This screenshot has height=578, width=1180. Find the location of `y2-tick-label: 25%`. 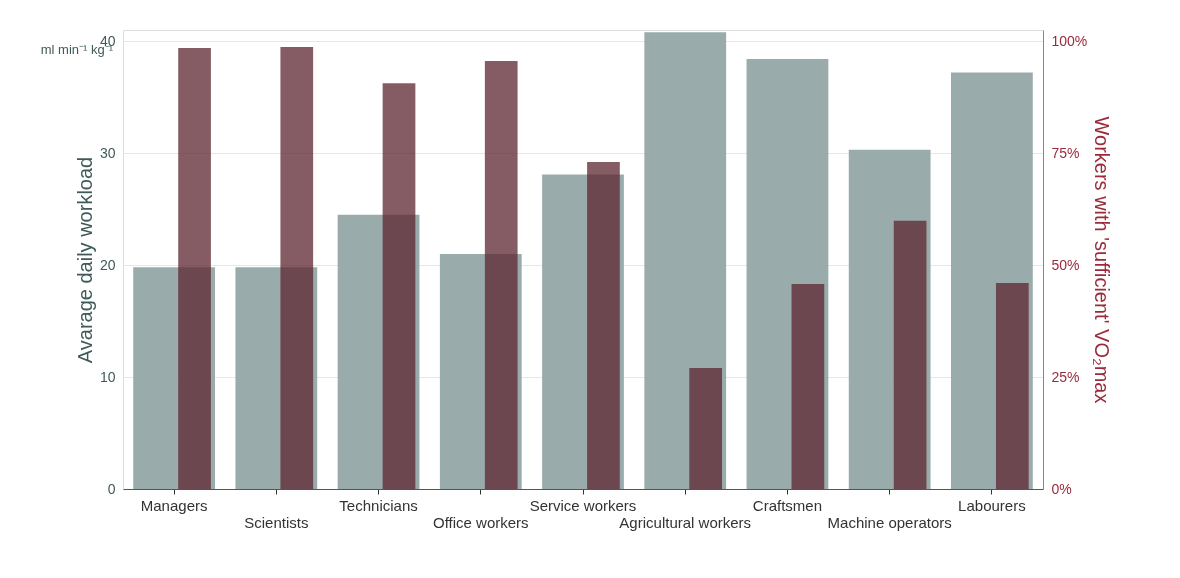

y2-tick-label: 25% is located at coordinates (1065, 376).